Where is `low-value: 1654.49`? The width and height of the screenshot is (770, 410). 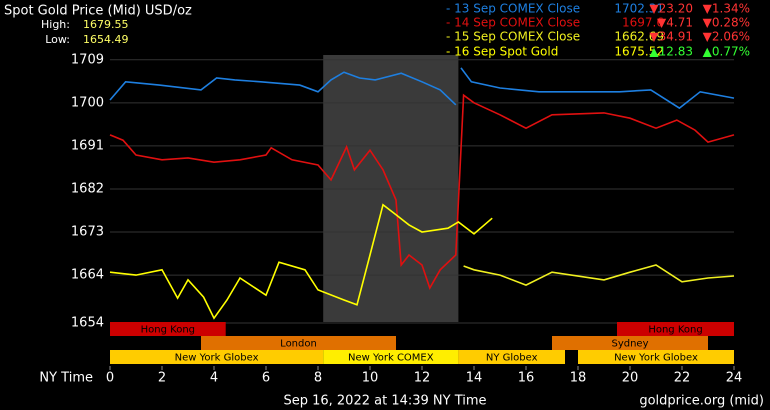
low-value: 1654.49 is located at coordinates (106, 39).